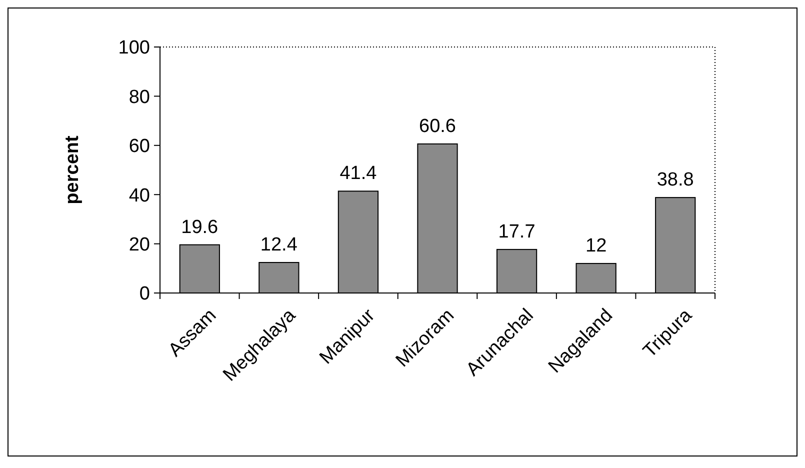  I want to click on y-tick-label: 60, so click(139, 147).